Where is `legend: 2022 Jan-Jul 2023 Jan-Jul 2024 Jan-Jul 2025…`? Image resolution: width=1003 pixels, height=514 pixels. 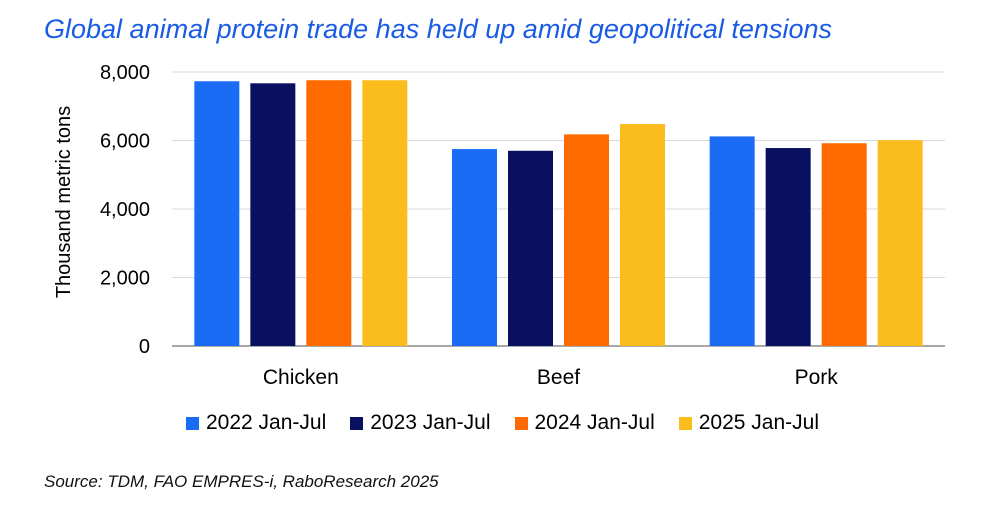 legend: 2022 Jan-Jul 2023 Jan-Jul 2024 Jan-Jul 2025… is located at coordinates (502, 423).